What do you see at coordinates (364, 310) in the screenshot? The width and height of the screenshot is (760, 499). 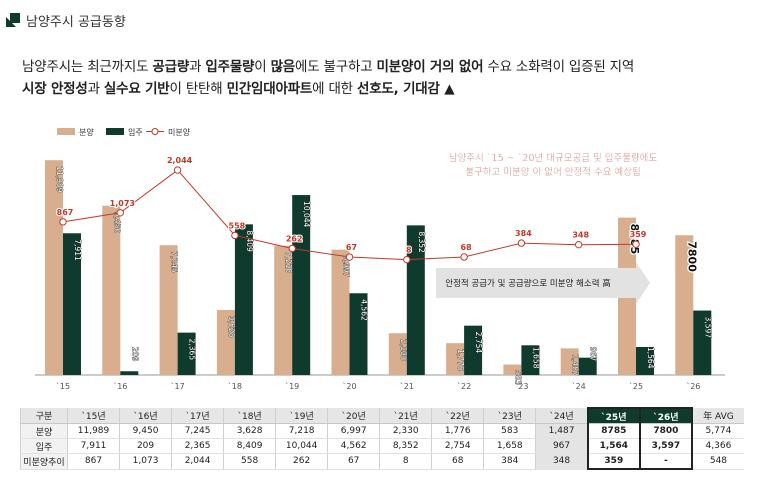 I see `bar-label-move: 4,562` at bounding box center [364, 310].